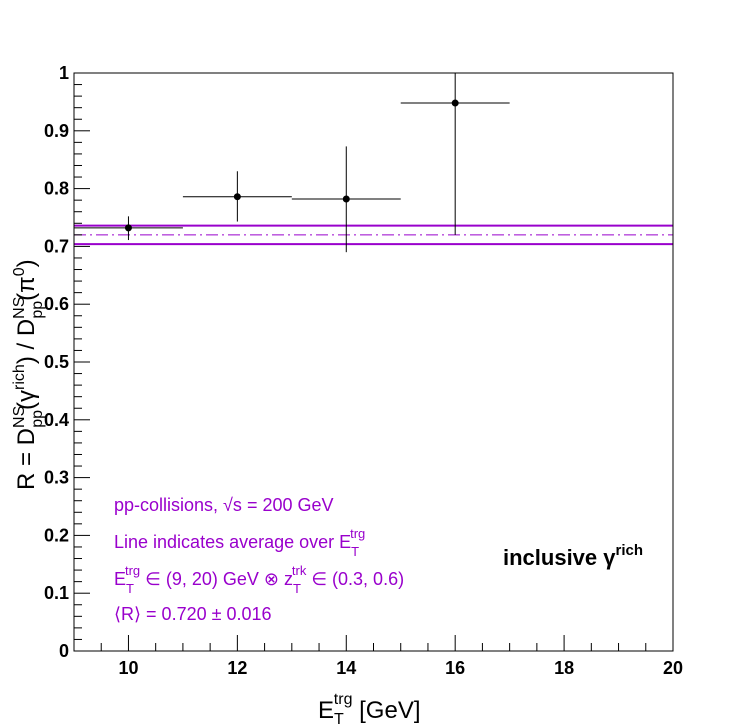 This screenshot has width=748, height=724. I want to click on y-title-zero-sup: 0, so click(19, 271).